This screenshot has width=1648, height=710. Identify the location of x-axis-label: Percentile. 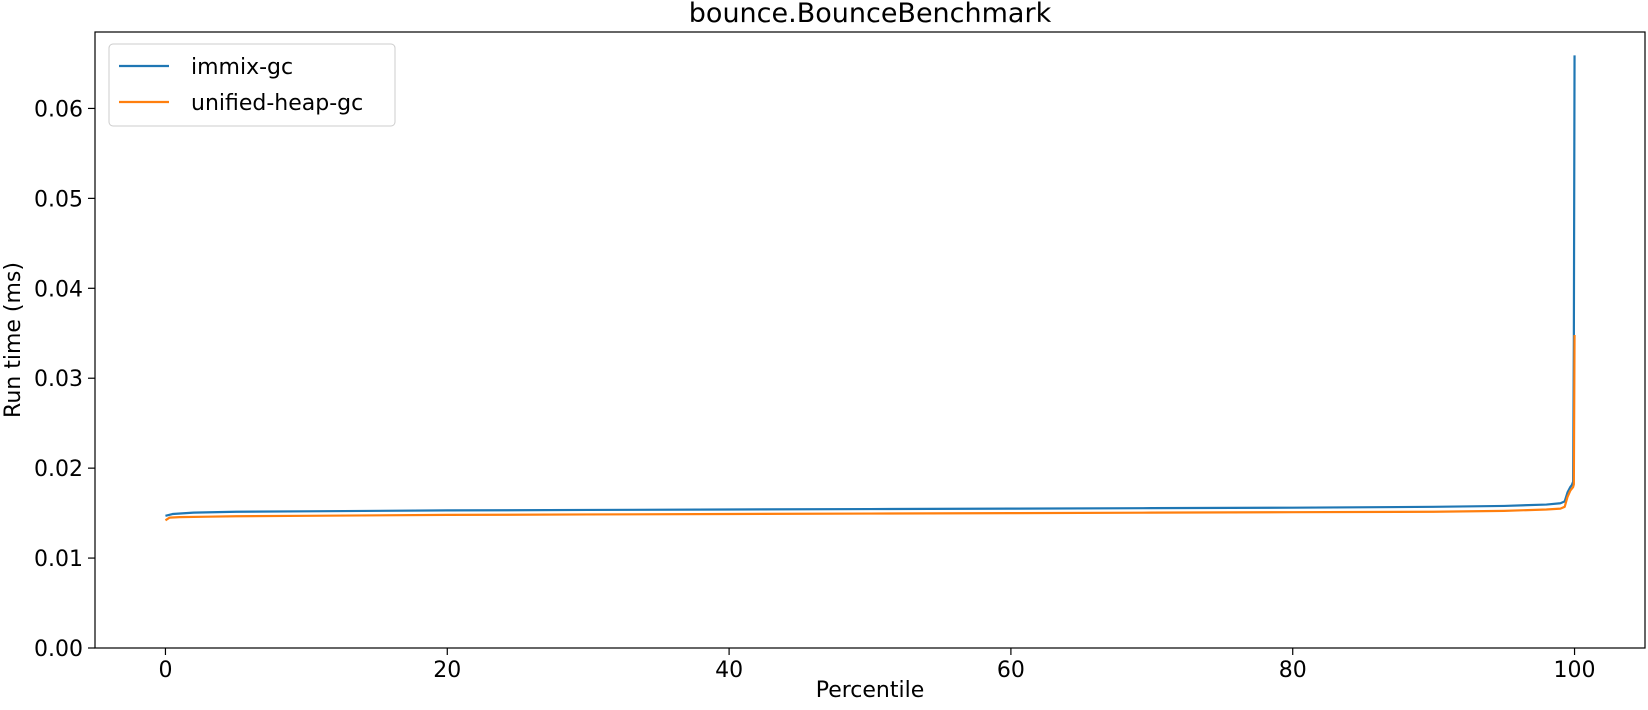
(870, 690).